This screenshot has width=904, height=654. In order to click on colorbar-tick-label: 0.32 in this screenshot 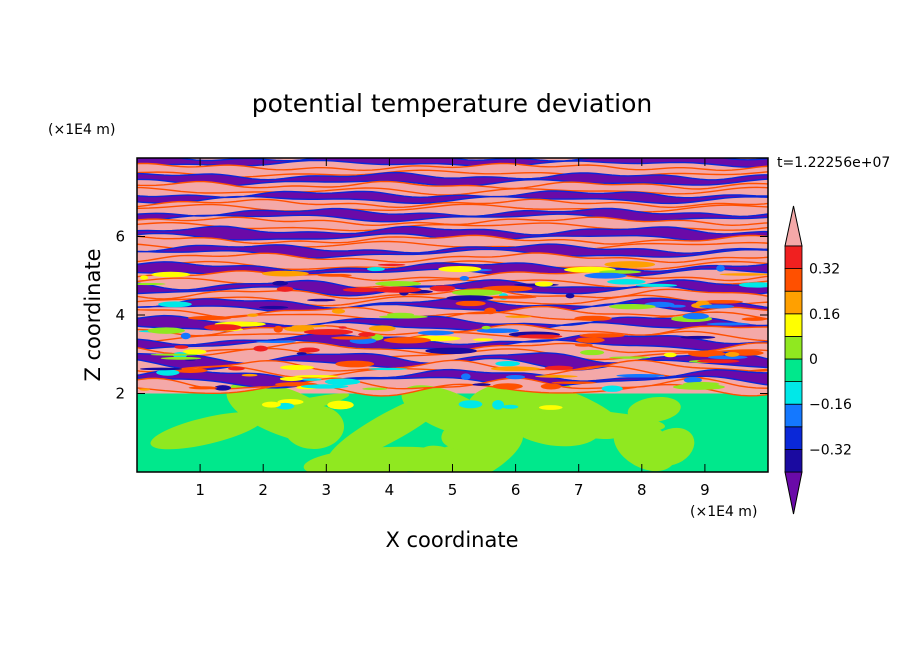, I will do `click(824, 270)`.